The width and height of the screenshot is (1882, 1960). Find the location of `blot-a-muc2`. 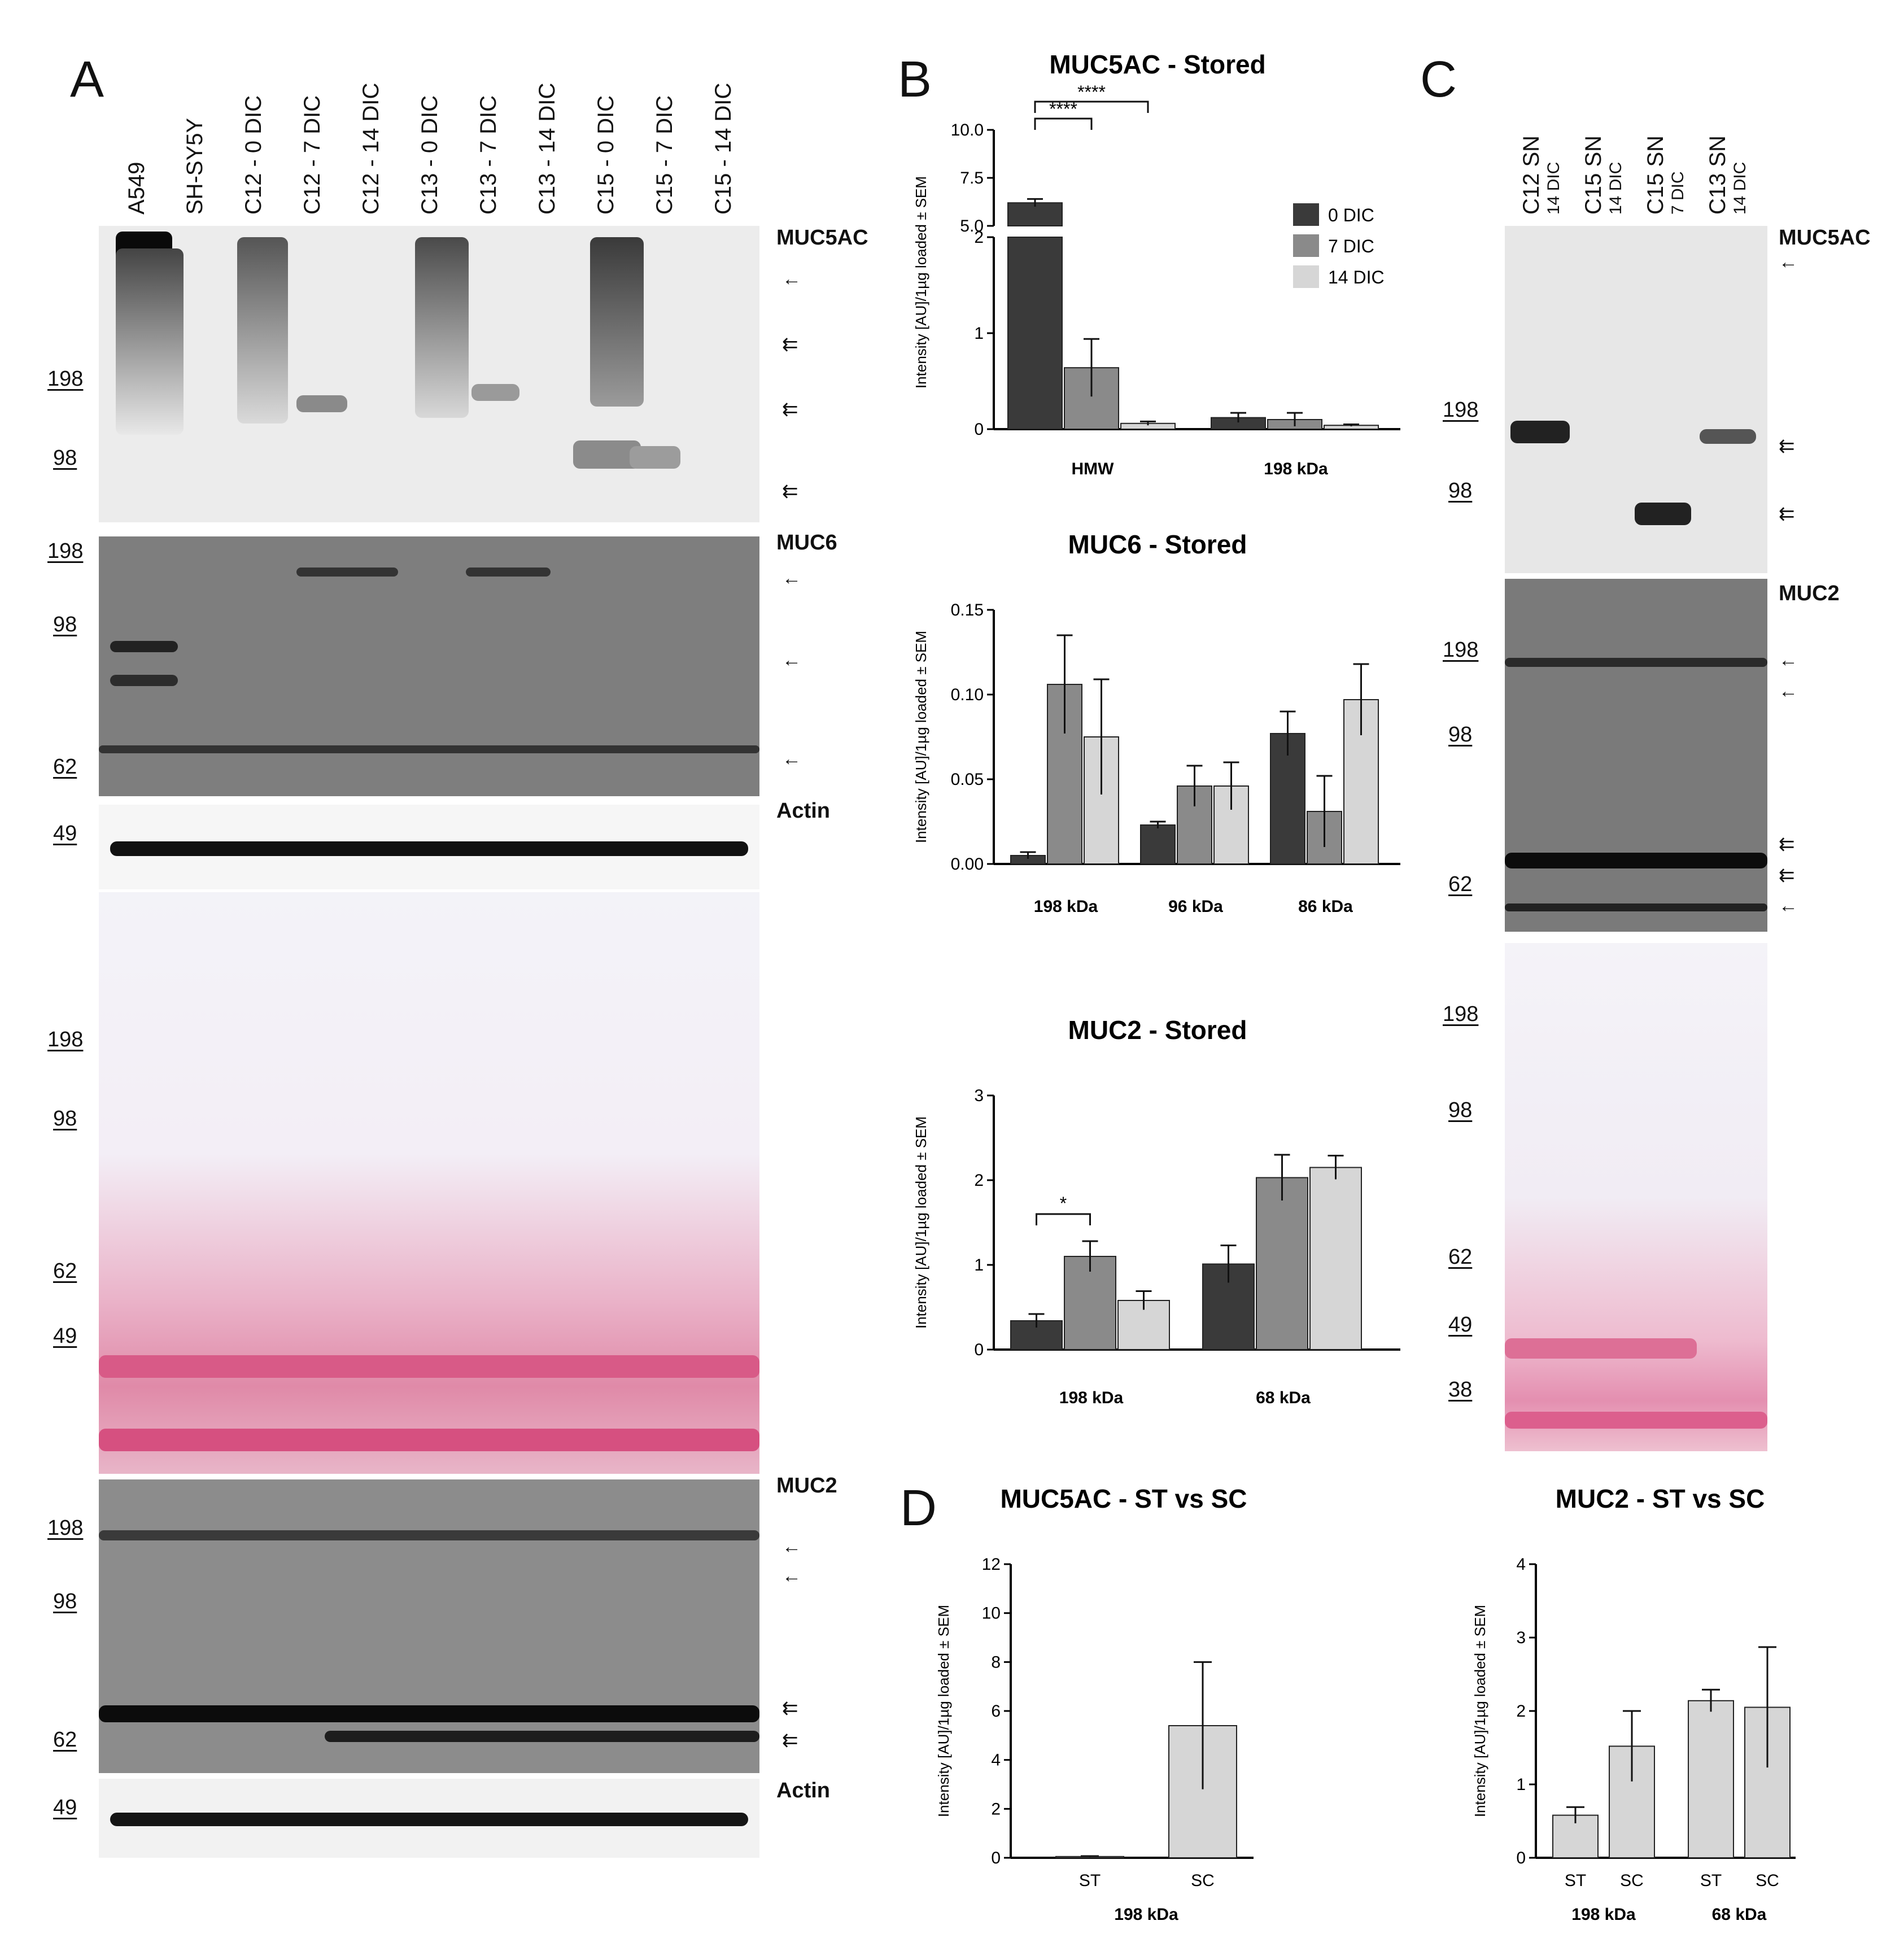

blot-a-muc2 is located at coordinates (429, 1626).